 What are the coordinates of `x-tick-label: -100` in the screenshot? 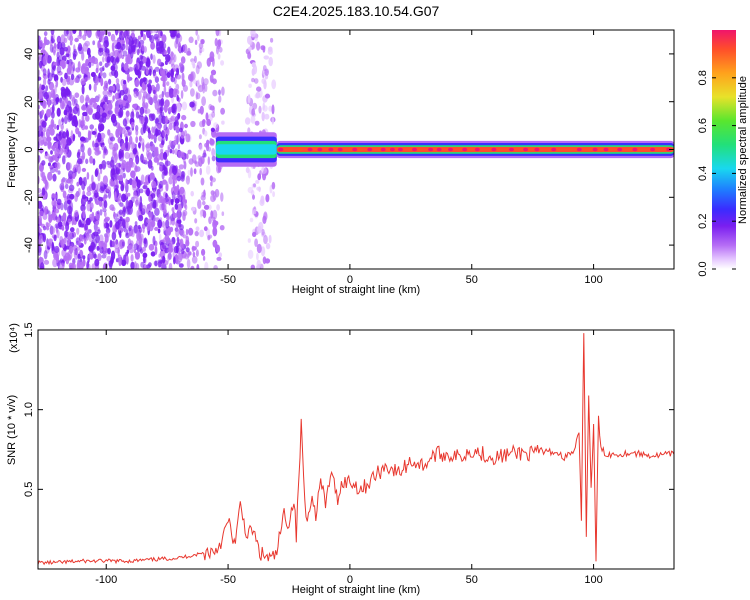 It's located at (106, 580).